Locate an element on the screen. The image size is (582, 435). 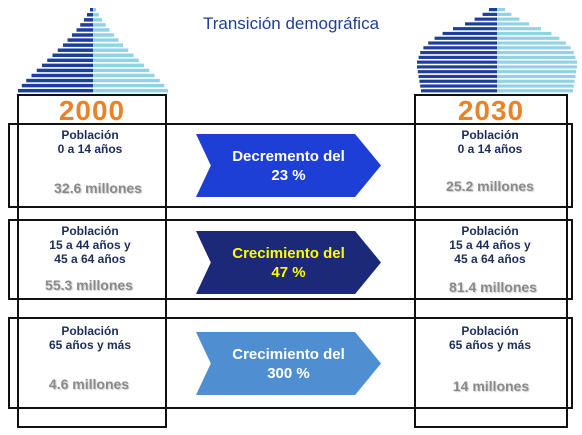
row1-right-label-line1: Población is located at coordinates (490, 135).